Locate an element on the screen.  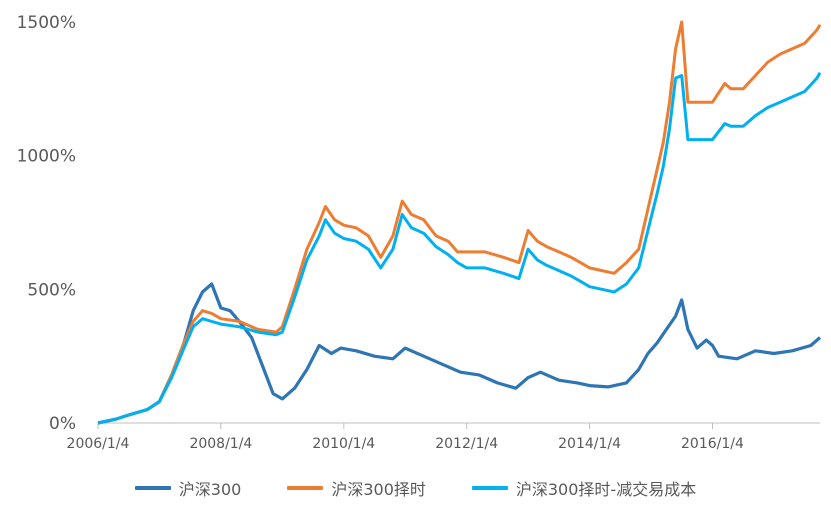
x-tick-label: 2006/1/4 is located at coordinates (98, 444).